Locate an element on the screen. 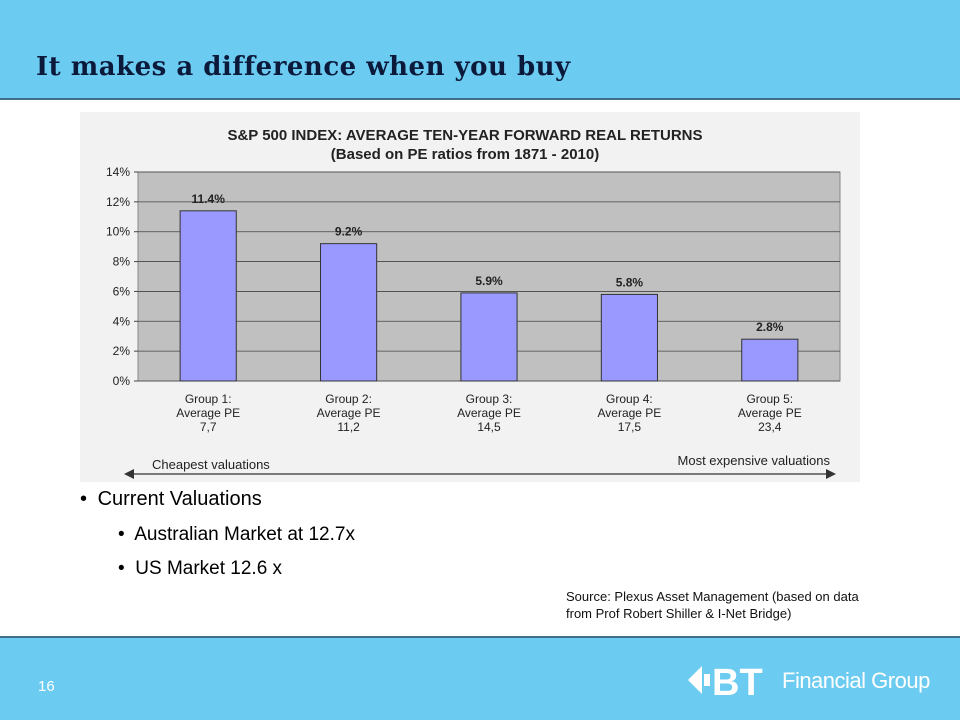 The width and height of the screenshot is (960, 720). y-tick-label: 12% is located at coordinates (118, 202).